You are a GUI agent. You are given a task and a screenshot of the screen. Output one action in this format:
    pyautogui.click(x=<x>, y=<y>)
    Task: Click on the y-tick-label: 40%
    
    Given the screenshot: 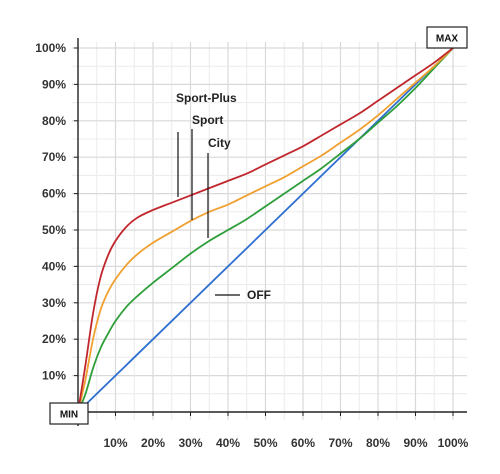 What is the action you would take?
    pyautogui.click(x=54, y=266)
    